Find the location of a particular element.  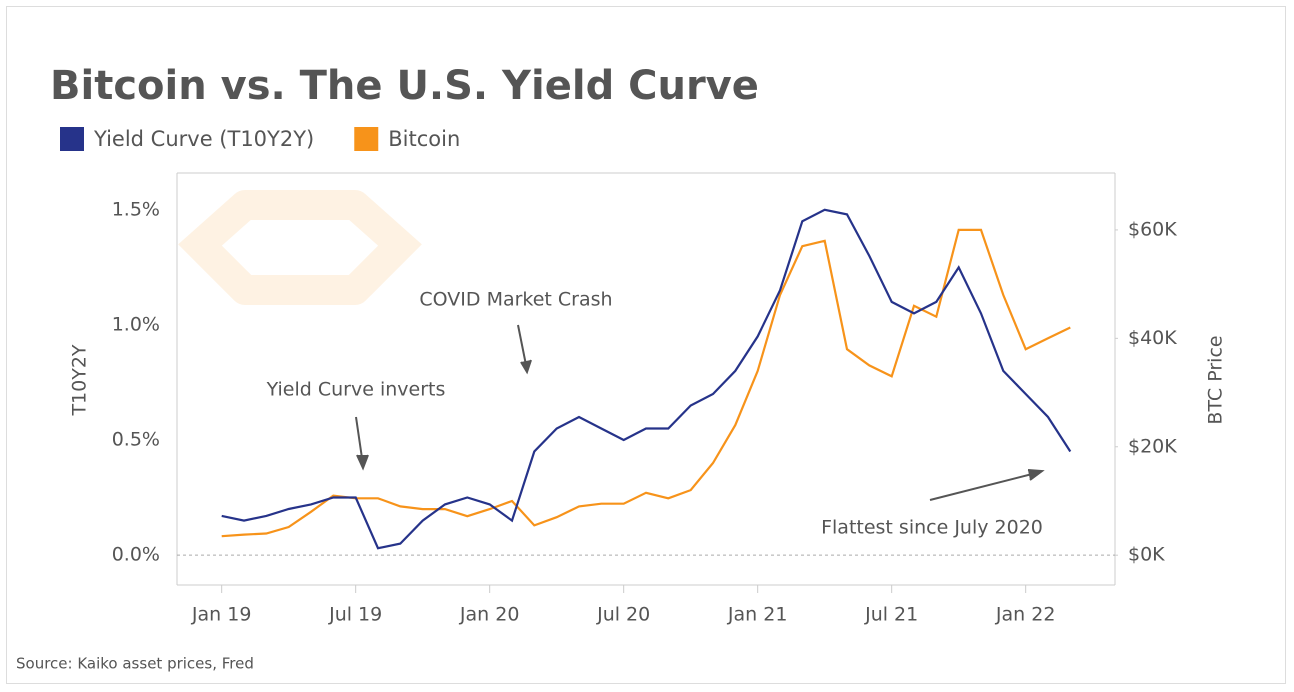

y-axis-title: T10Y2Y is located at coordinates (80, 380).